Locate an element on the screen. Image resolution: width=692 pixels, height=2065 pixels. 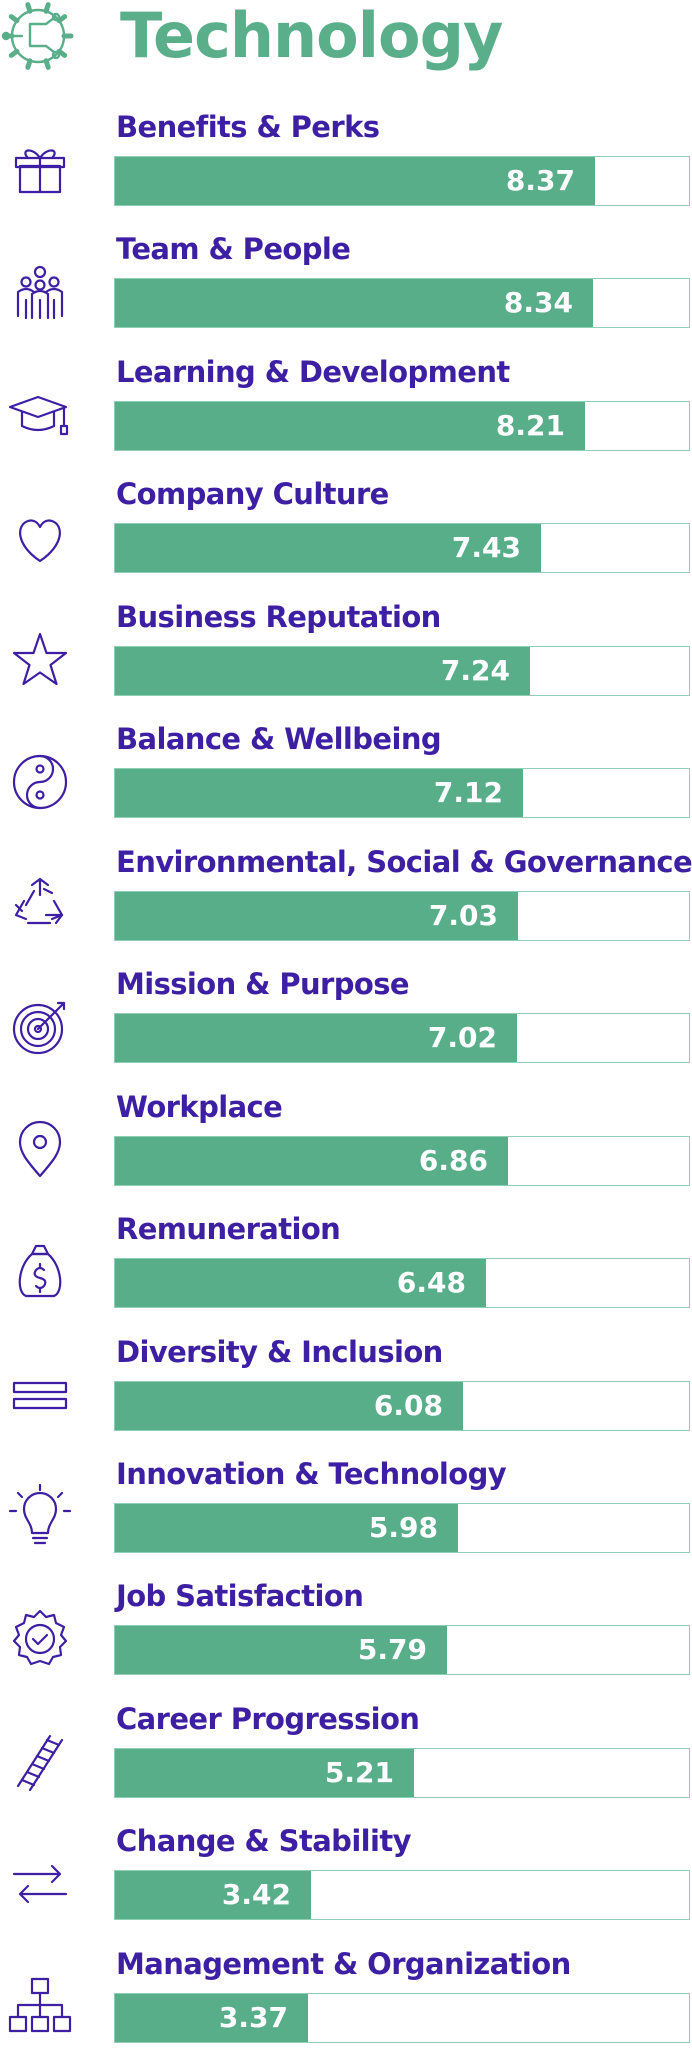
category-label: Change & Stability is located at coordinates (264, 1841).